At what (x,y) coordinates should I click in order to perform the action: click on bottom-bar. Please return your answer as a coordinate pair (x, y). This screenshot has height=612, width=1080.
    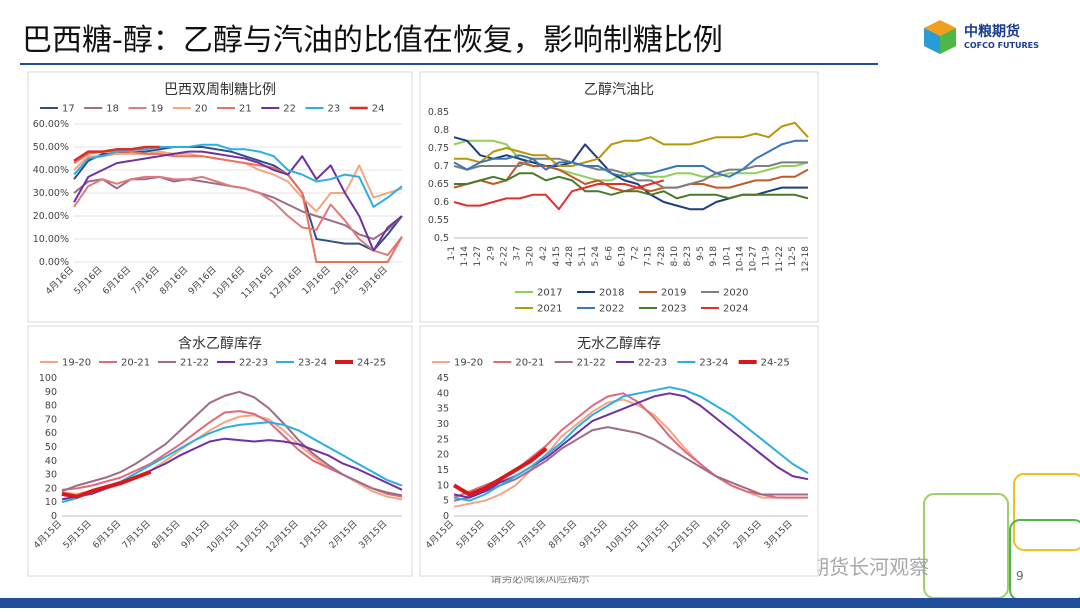
    Looking at the image, I should click on (540, 603).